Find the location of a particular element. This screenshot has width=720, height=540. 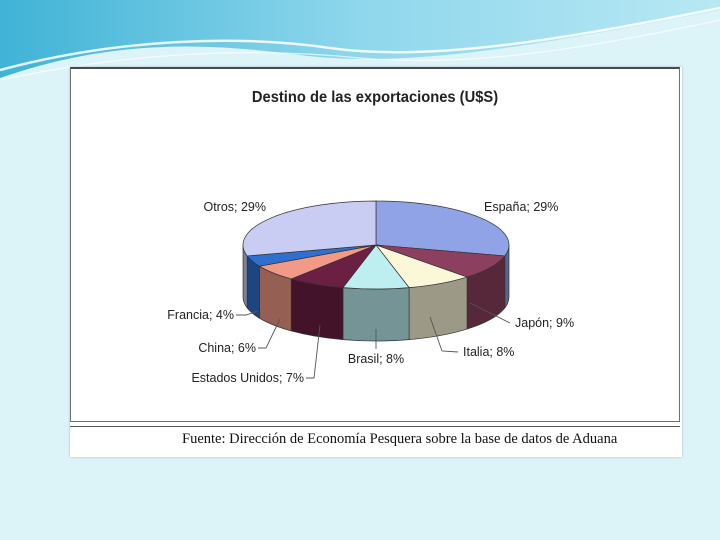

leader-line-japón is located at coordinates (490, 313).